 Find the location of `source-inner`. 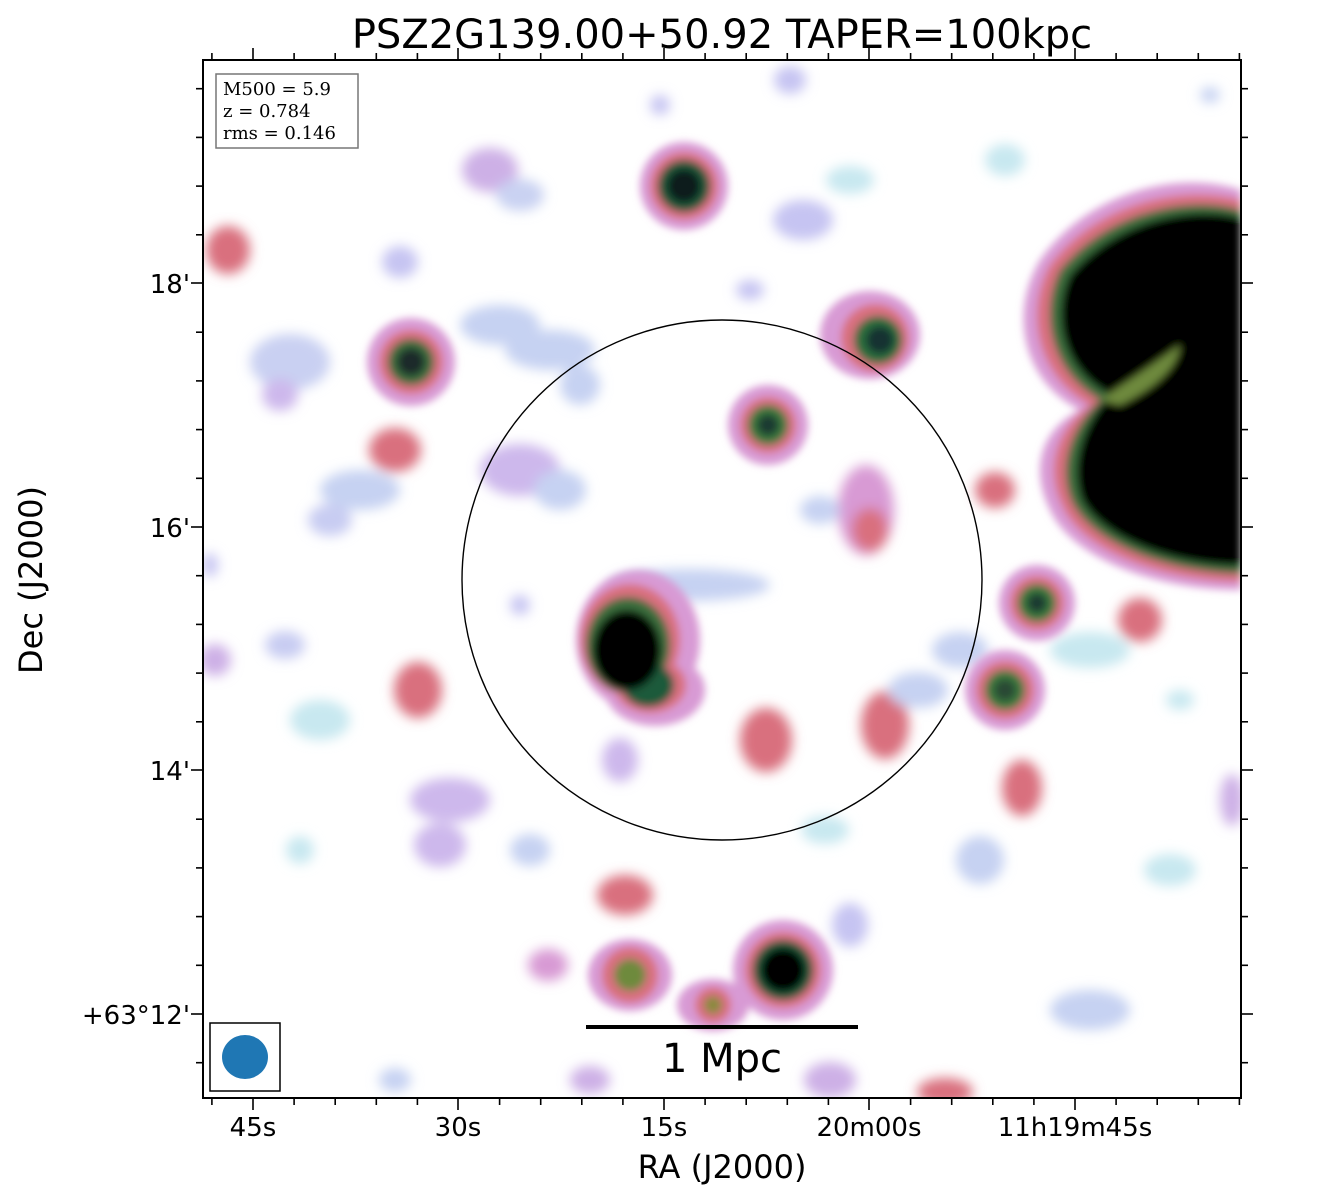

source-inner is located at coordinates (768, 425).